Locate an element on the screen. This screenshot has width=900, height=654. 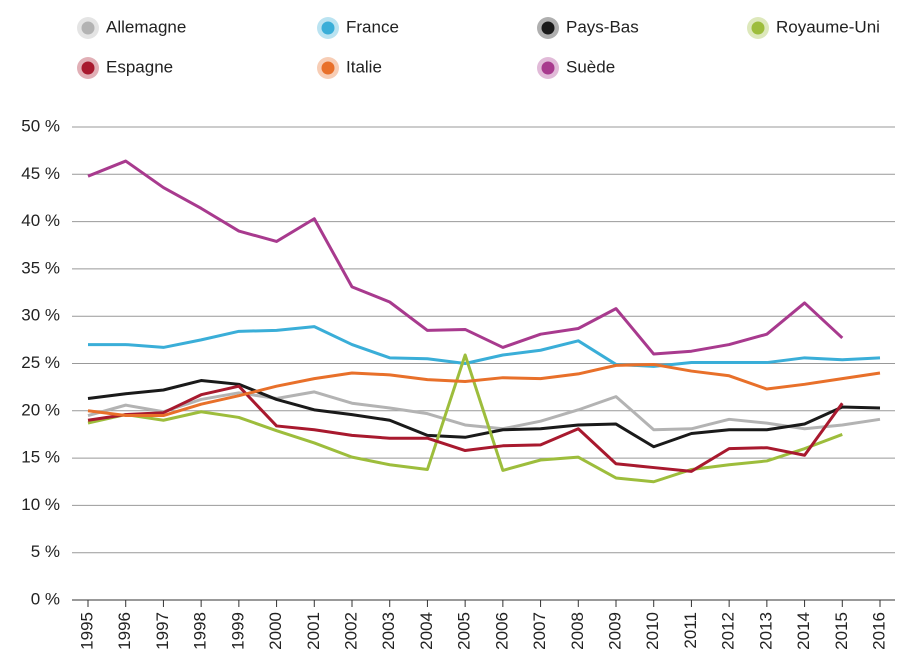
x-tick-label: 2007 is located at coordinates (539, 631).